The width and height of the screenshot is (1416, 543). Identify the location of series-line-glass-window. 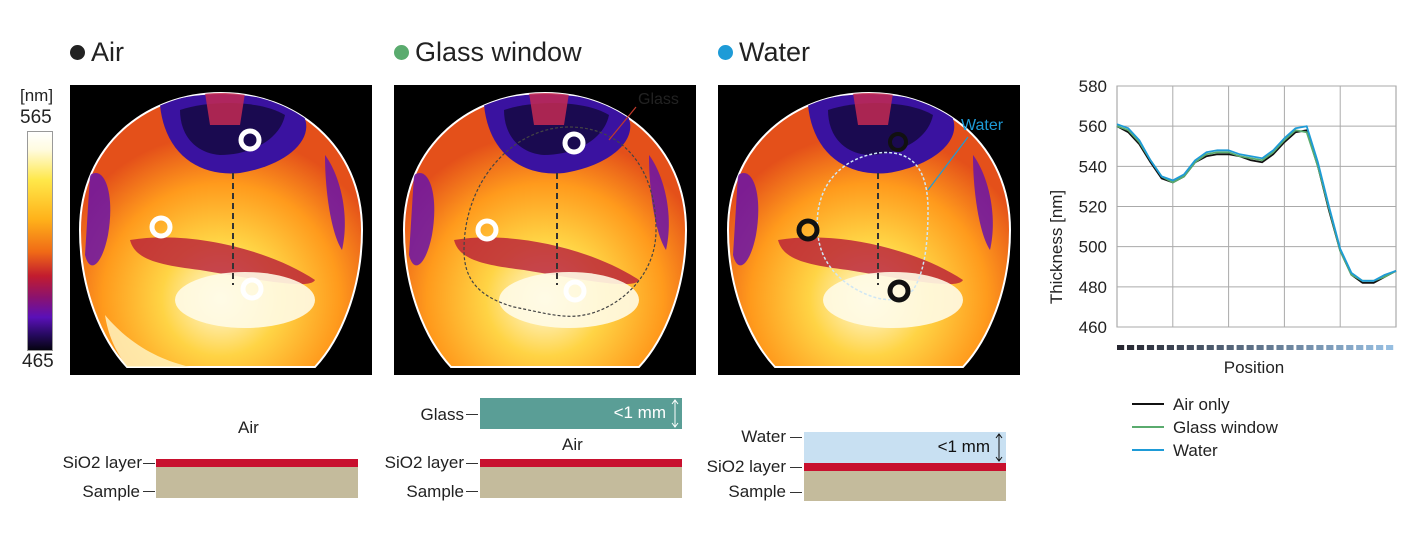
(1256, 203).